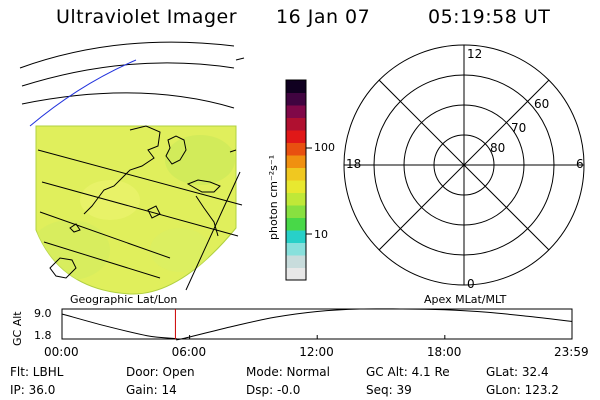 The image size is (600, 400). What do you see at coordinates (83, 93) in the screenshot?
I see `terminator-line` at bounding box center [83, 93].